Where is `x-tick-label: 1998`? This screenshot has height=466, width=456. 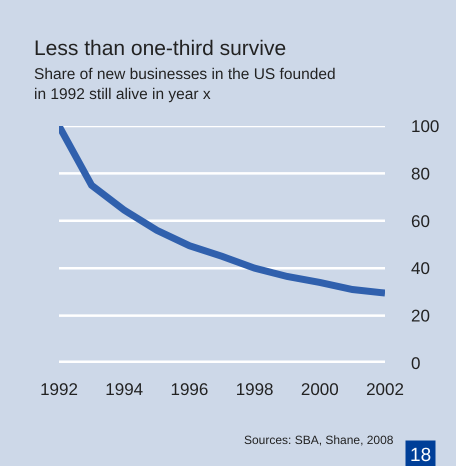
x-tick-label: 1998 is located at coordinates (255, 389).